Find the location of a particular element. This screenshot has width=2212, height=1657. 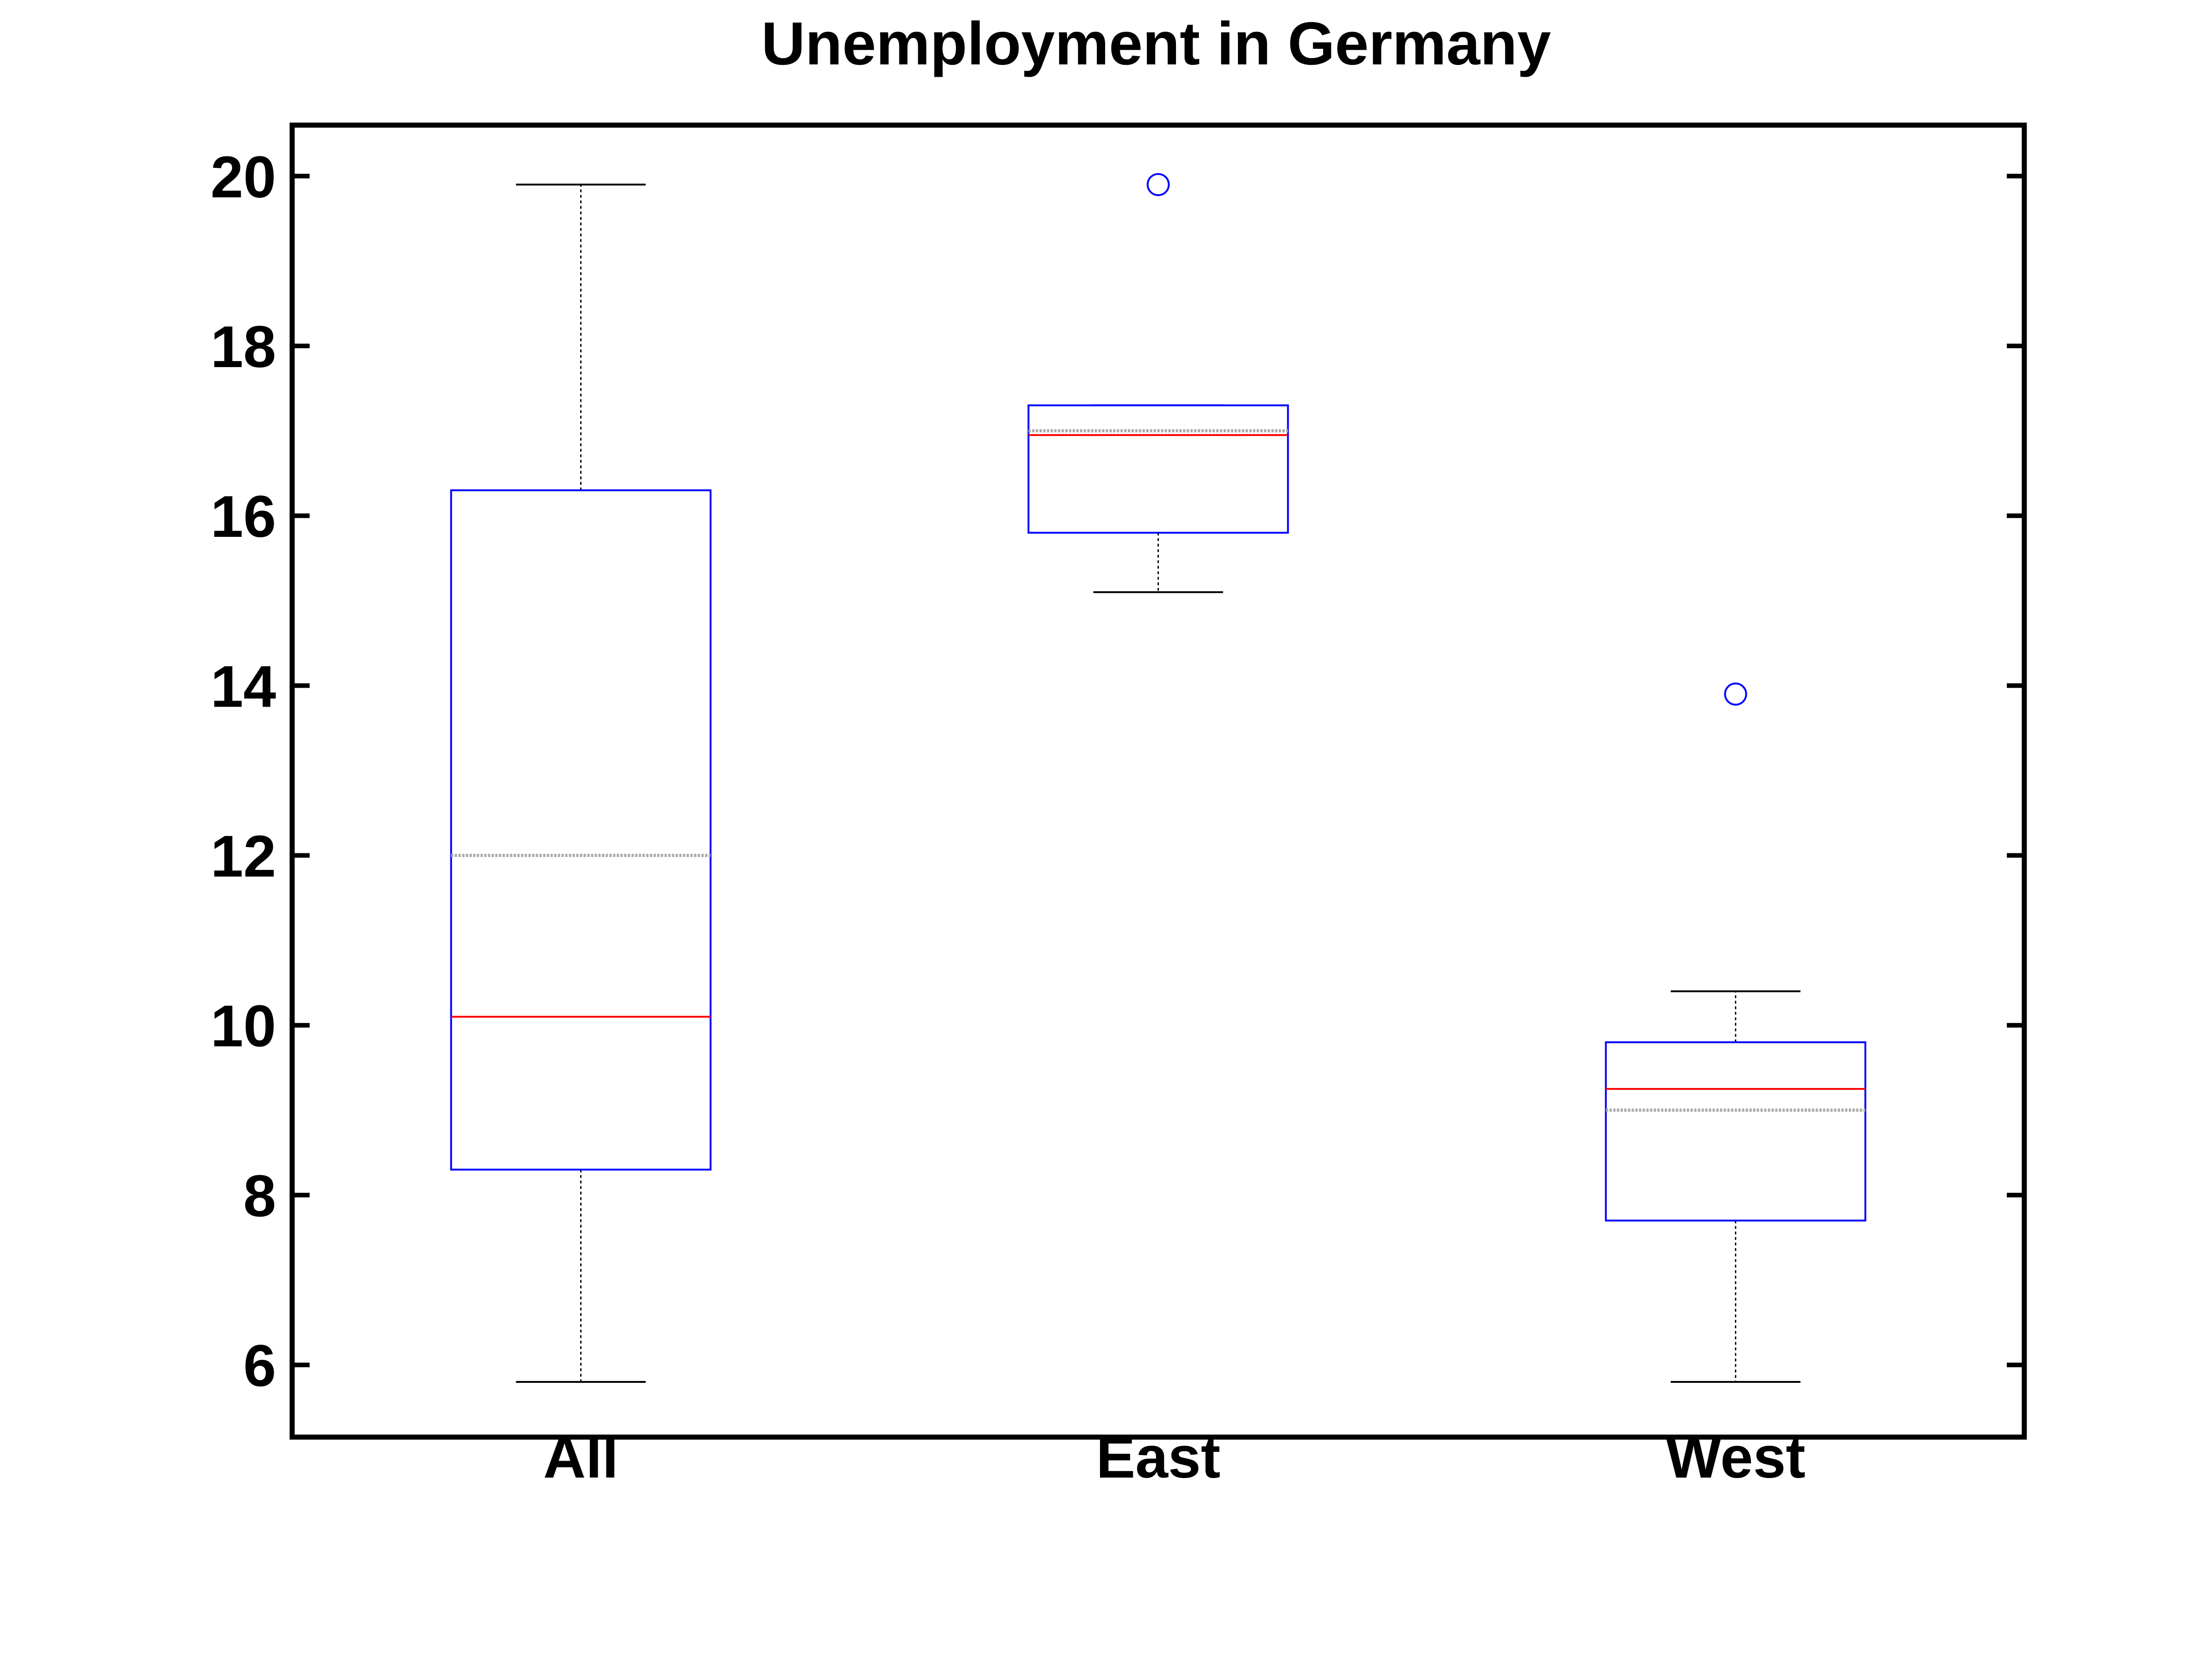

x-tick-label-west: West is located at coordinates (1736, 1457).